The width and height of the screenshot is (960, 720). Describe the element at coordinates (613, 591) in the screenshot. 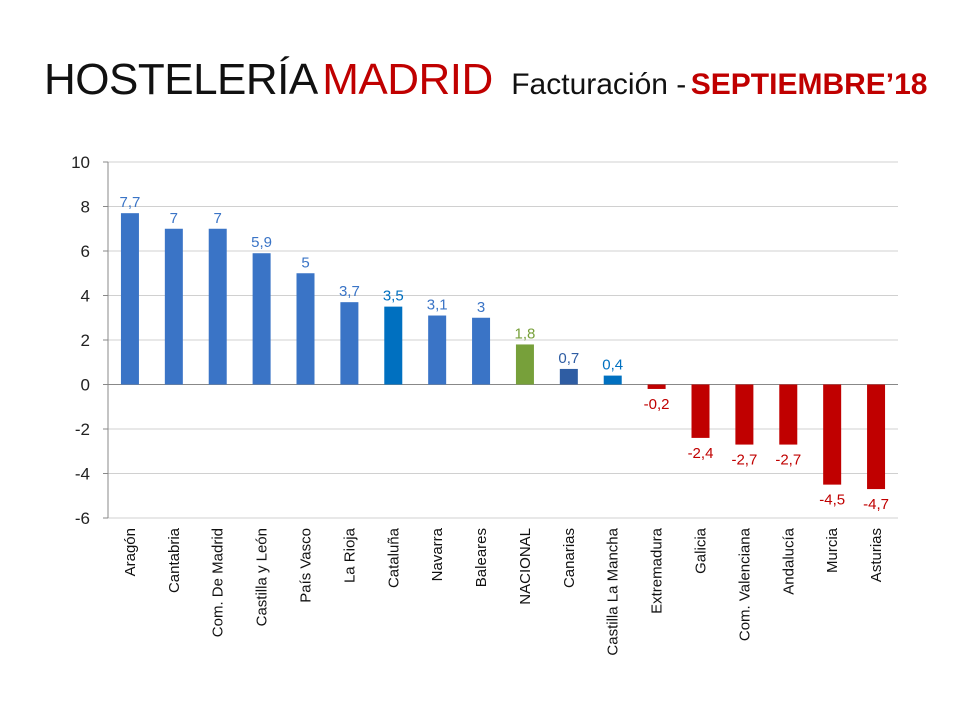

I see `category-label: Castilla La Mancha` at that location.